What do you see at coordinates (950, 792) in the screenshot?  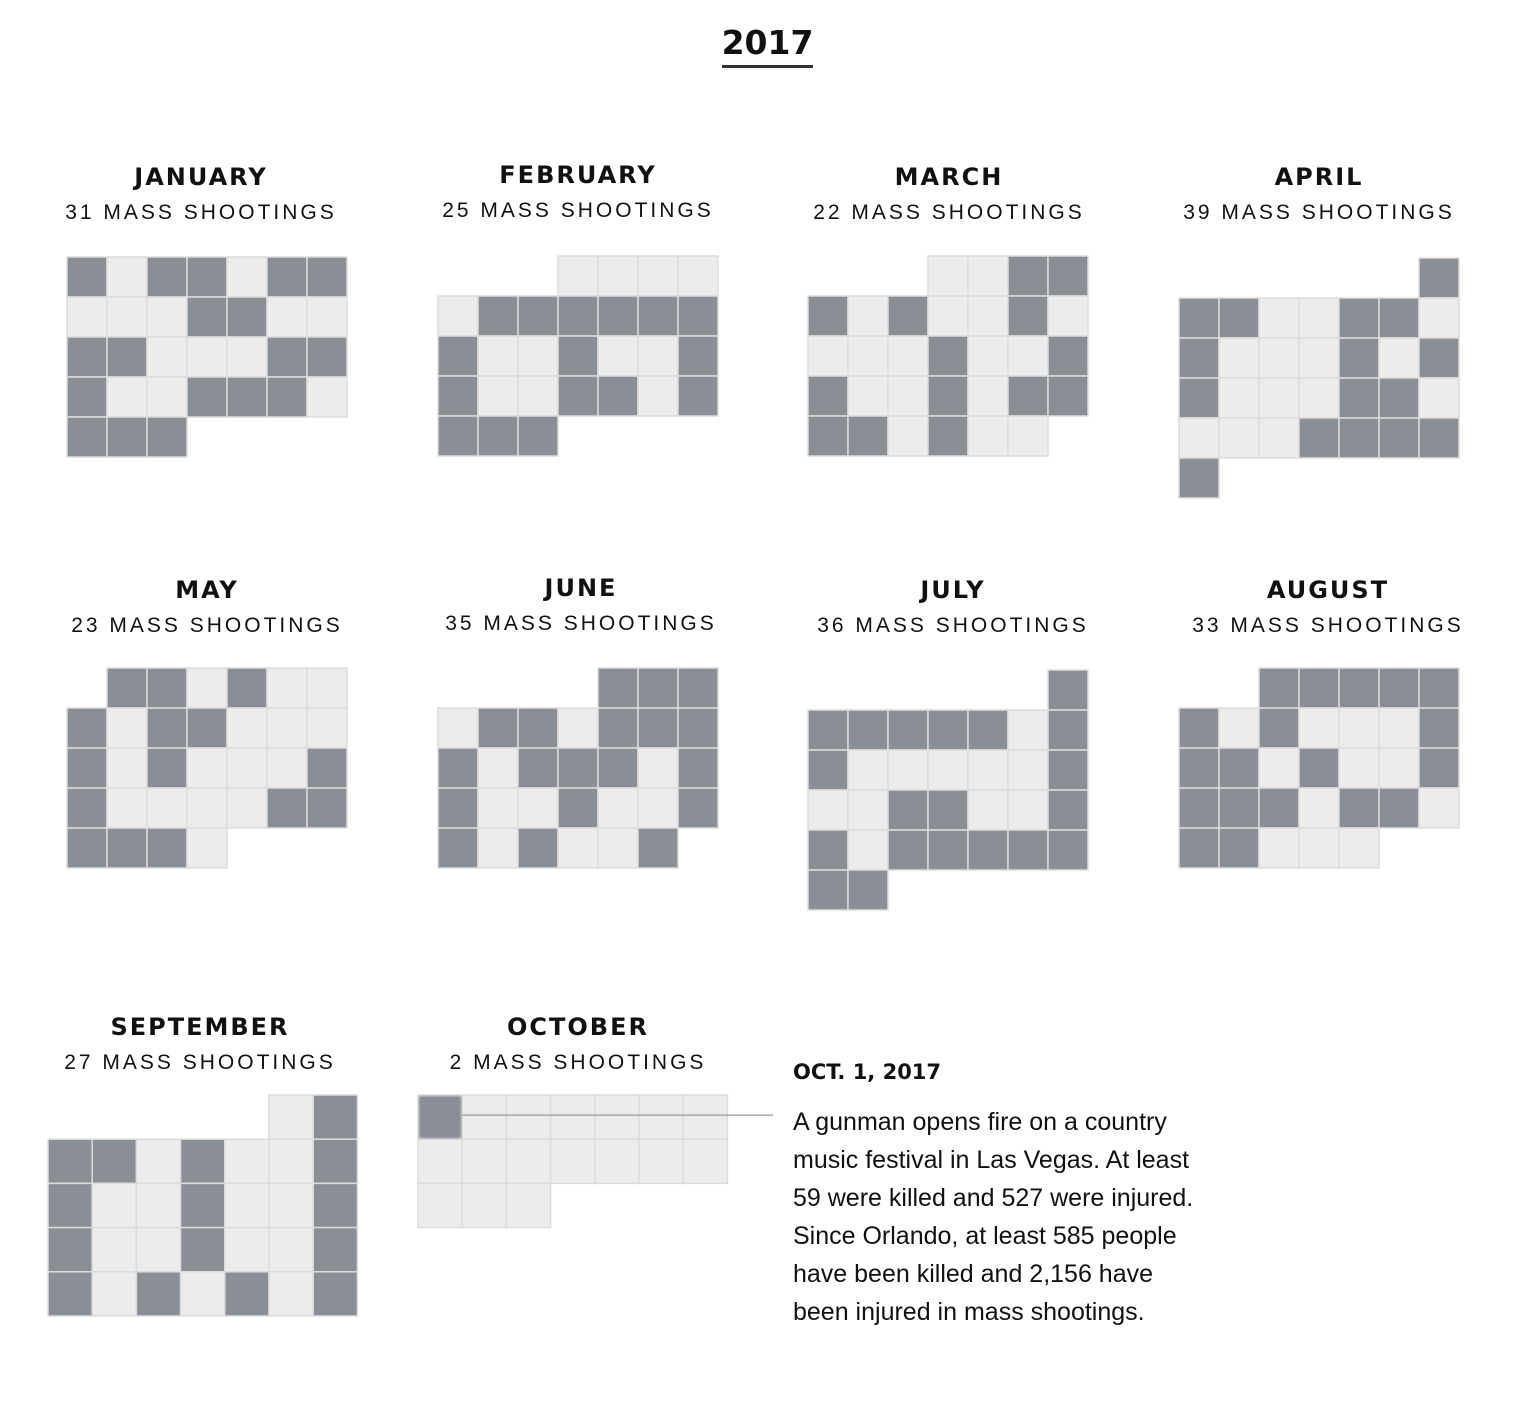 I see `calendar-grid-july` at bounding box center [950, 792].